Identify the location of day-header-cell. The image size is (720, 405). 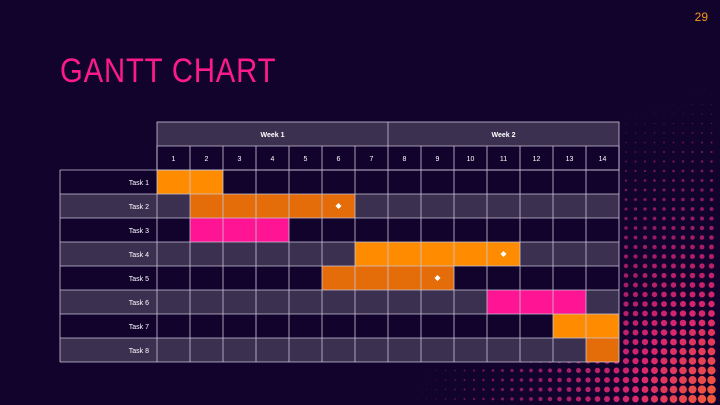
(338, 158).